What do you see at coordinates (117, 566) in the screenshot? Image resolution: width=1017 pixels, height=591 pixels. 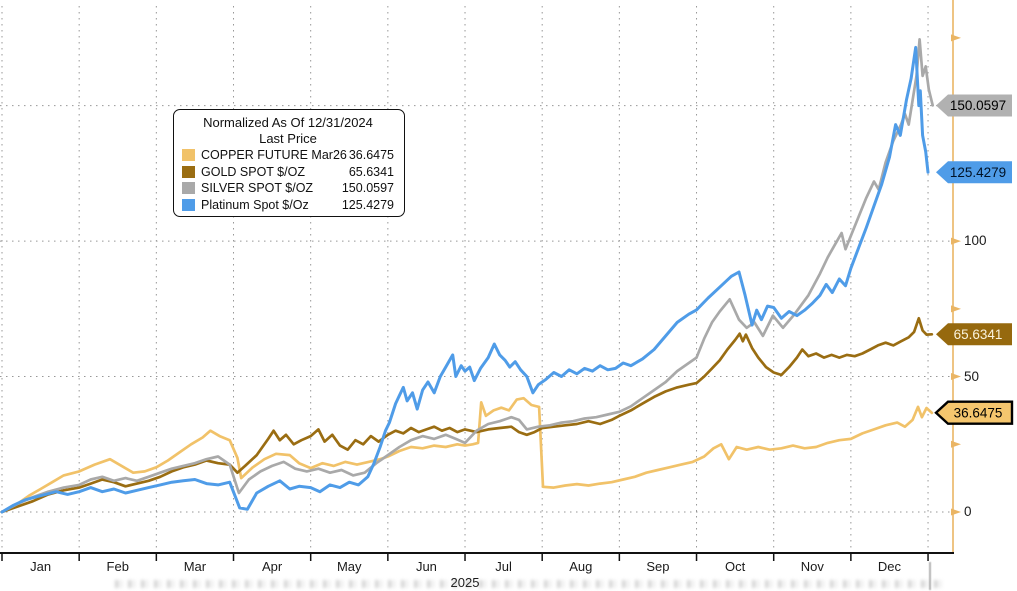 I see `month-label-feb: Feb` at bounding box center [117, 566].